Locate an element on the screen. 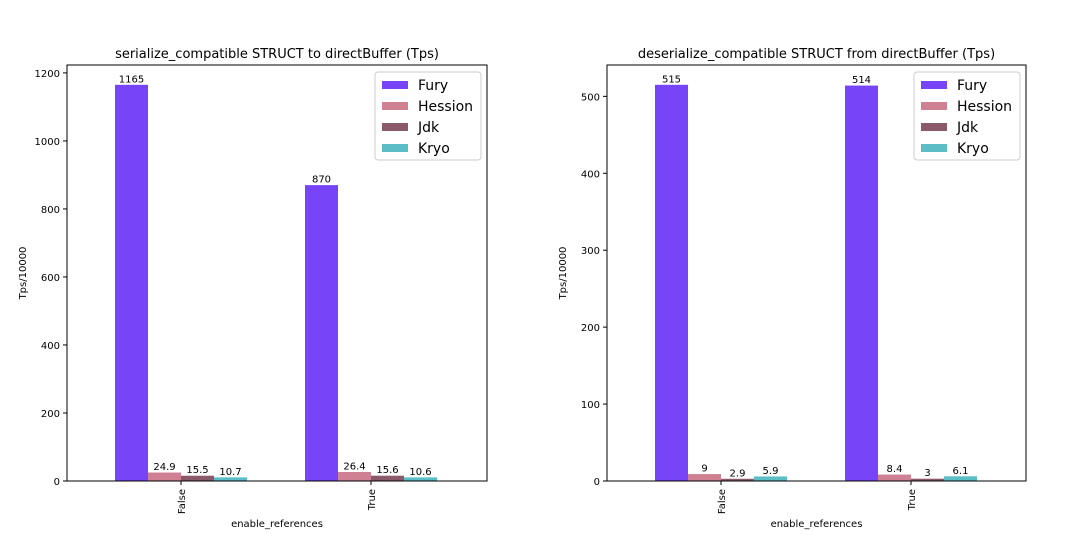 The width and height of the screenshot is (1080, 540). bar-value-label: 1165 is located at coordinates (131, 79).